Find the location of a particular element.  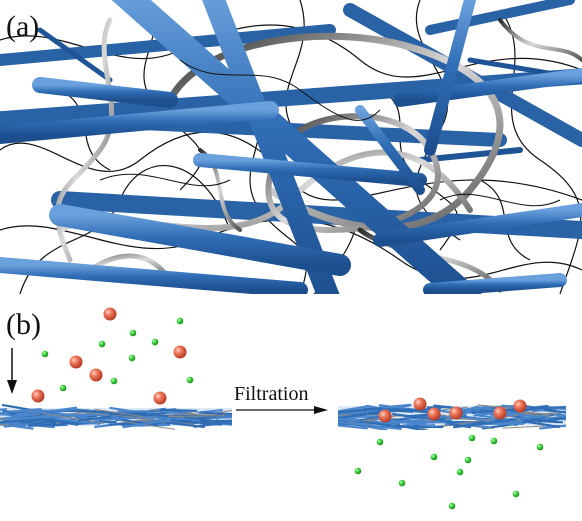

particles-after is located at coordinates (449, 453).